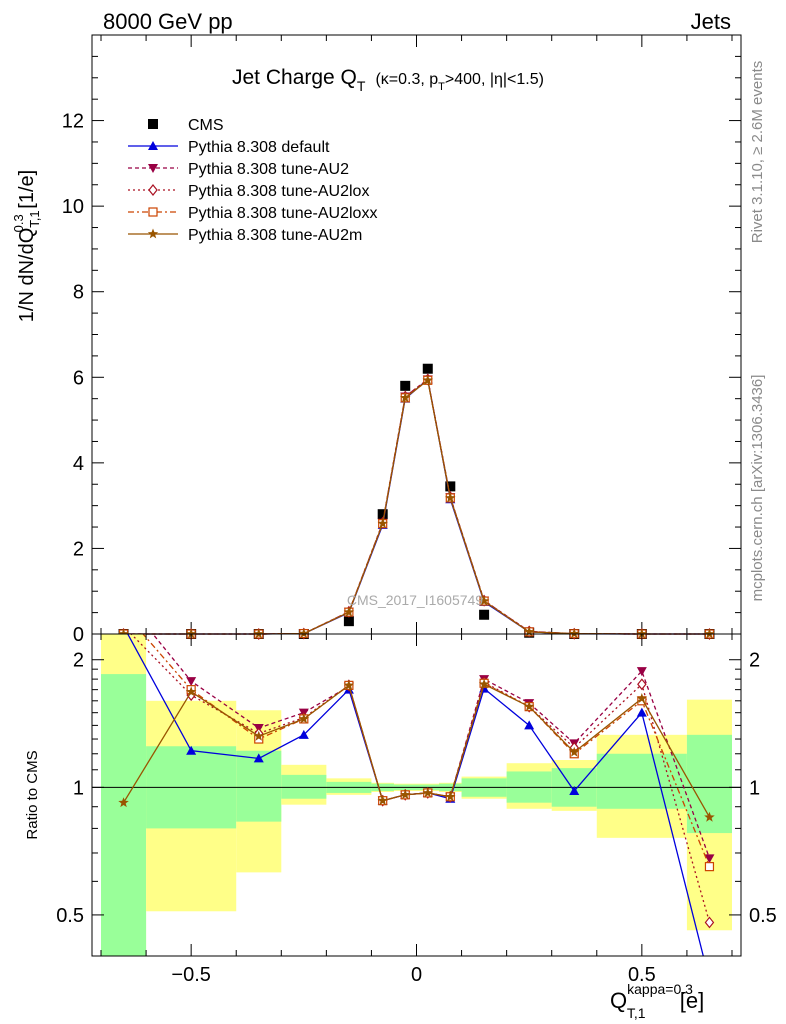 The image size is (786, 1024). What do you see at coordinates (78, 788) in the screenshot?
I see `ratio-y-tick-label: 1` at bounding box center [78, 788].